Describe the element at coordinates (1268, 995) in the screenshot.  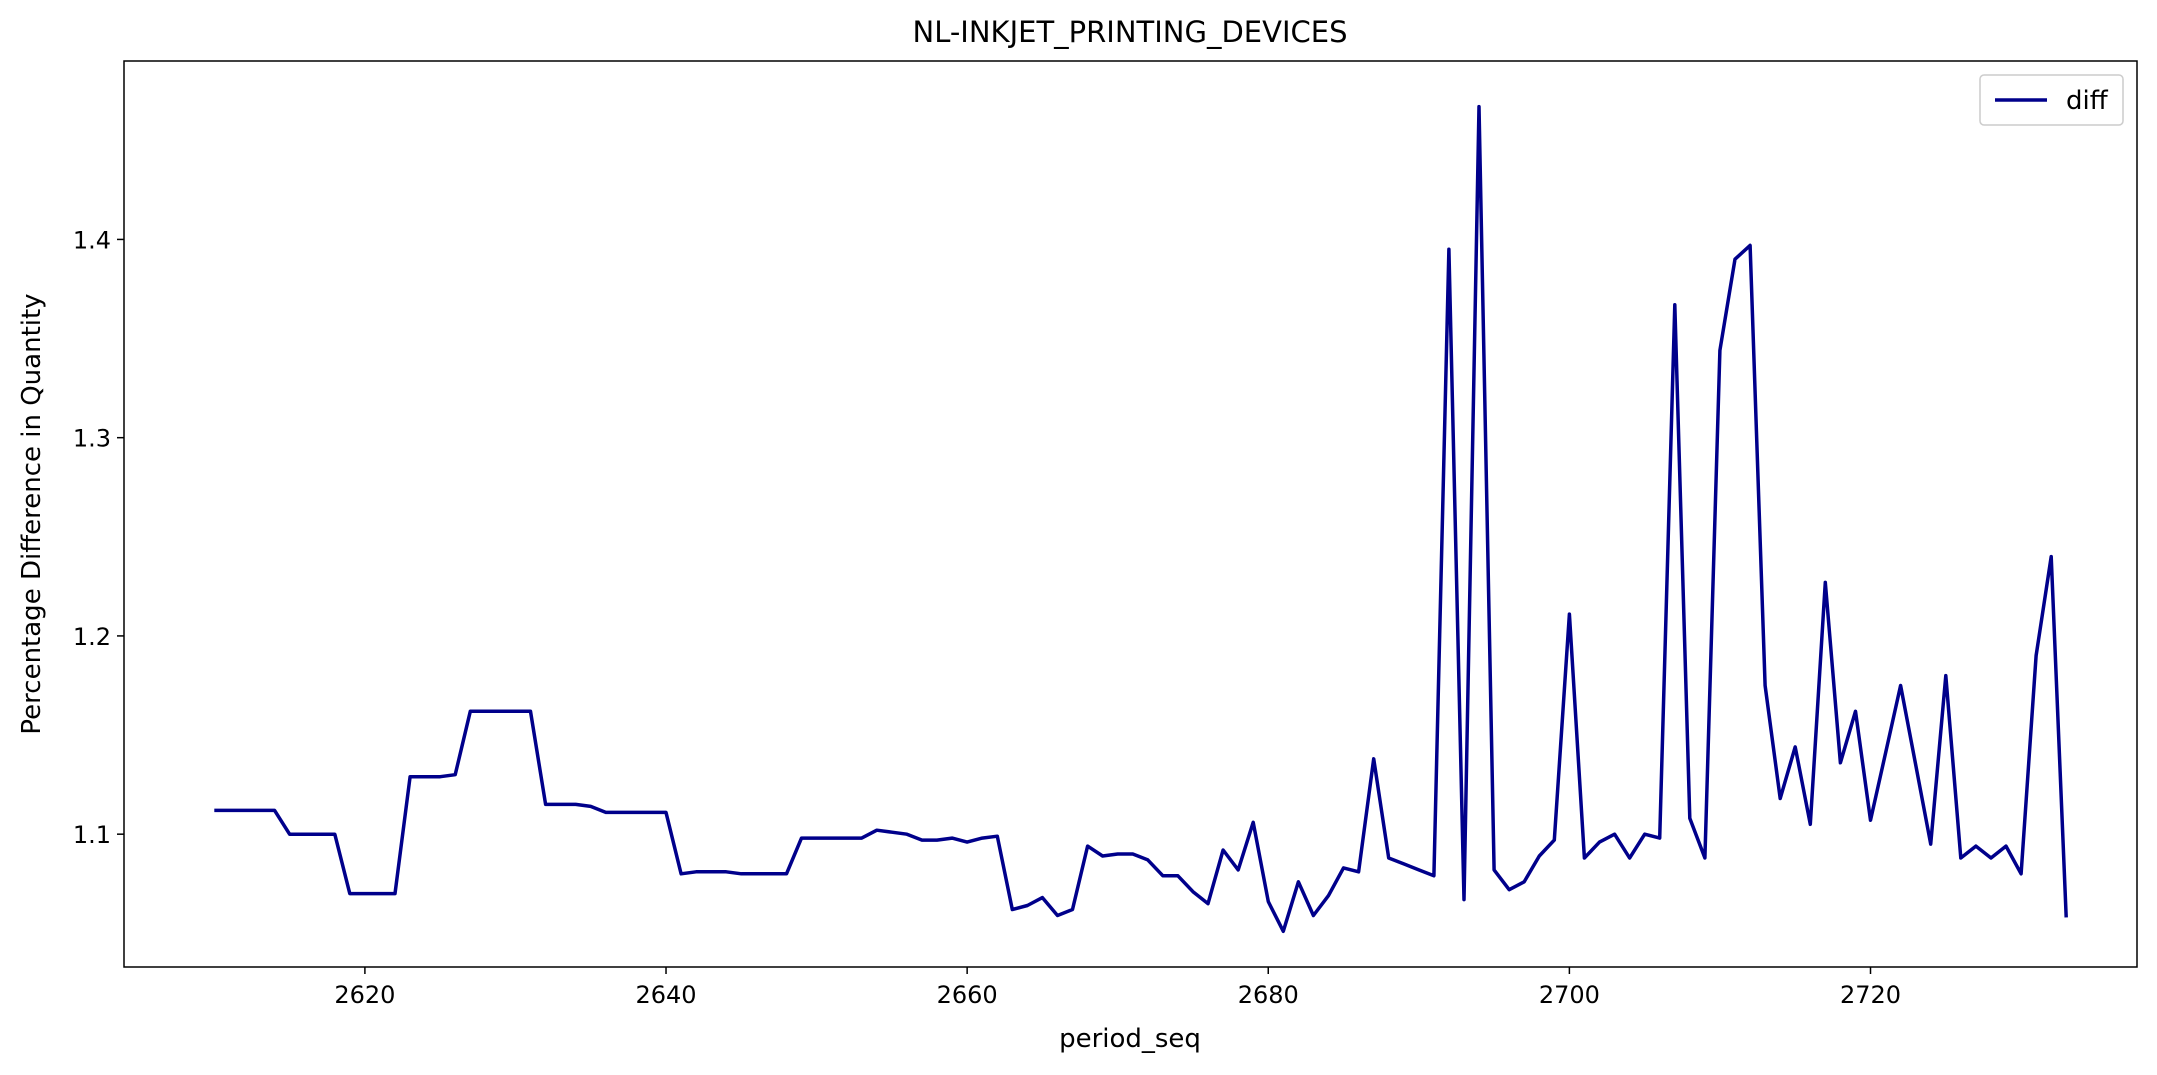
I see `x-tick-label: 2680` at that location.